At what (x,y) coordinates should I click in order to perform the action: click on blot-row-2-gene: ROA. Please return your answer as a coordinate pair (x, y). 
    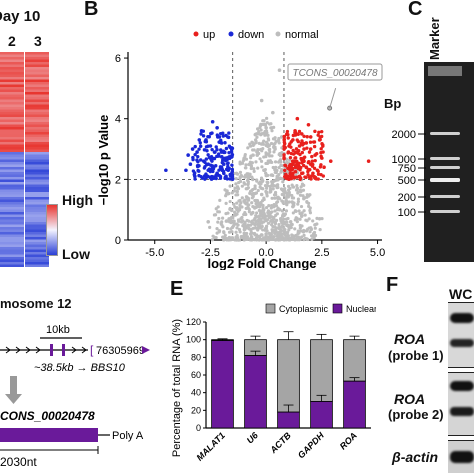
    Looking at the image, I should click on (410, 399).